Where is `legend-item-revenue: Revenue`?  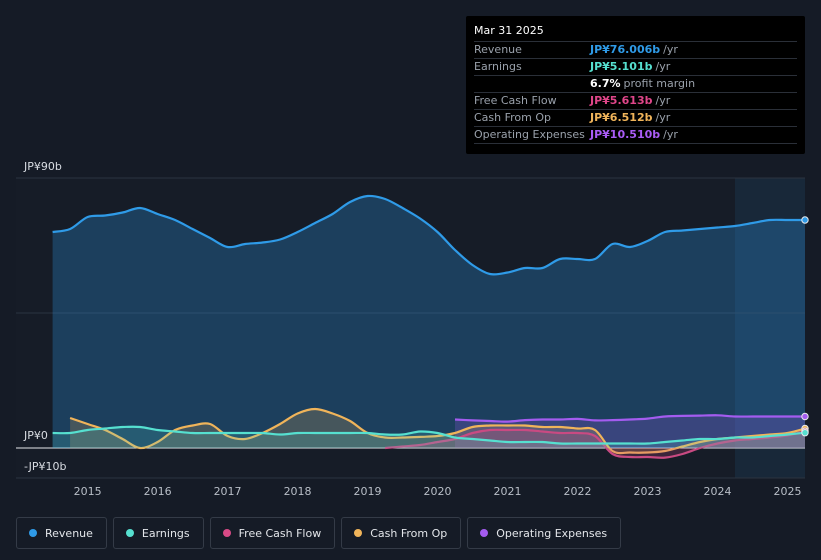 legend-item-revenue: Revenue is located at coordinates (61, 533).